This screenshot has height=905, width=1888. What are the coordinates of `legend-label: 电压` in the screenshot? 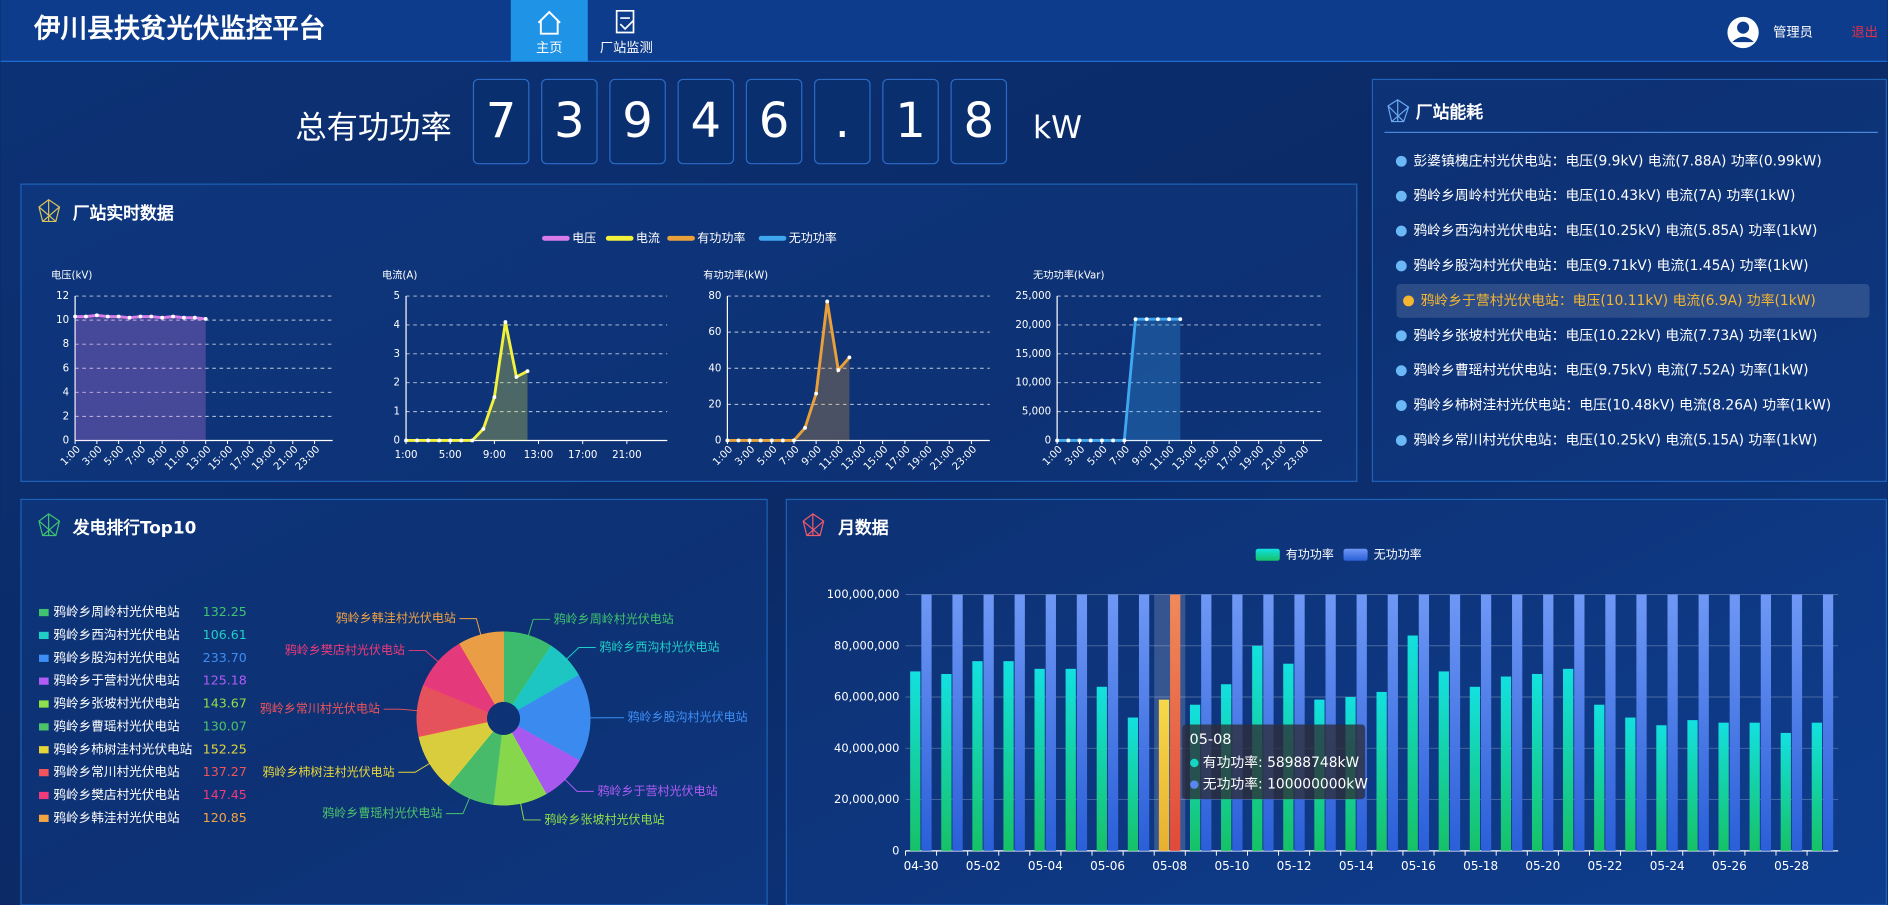 It's located at (584, 238).